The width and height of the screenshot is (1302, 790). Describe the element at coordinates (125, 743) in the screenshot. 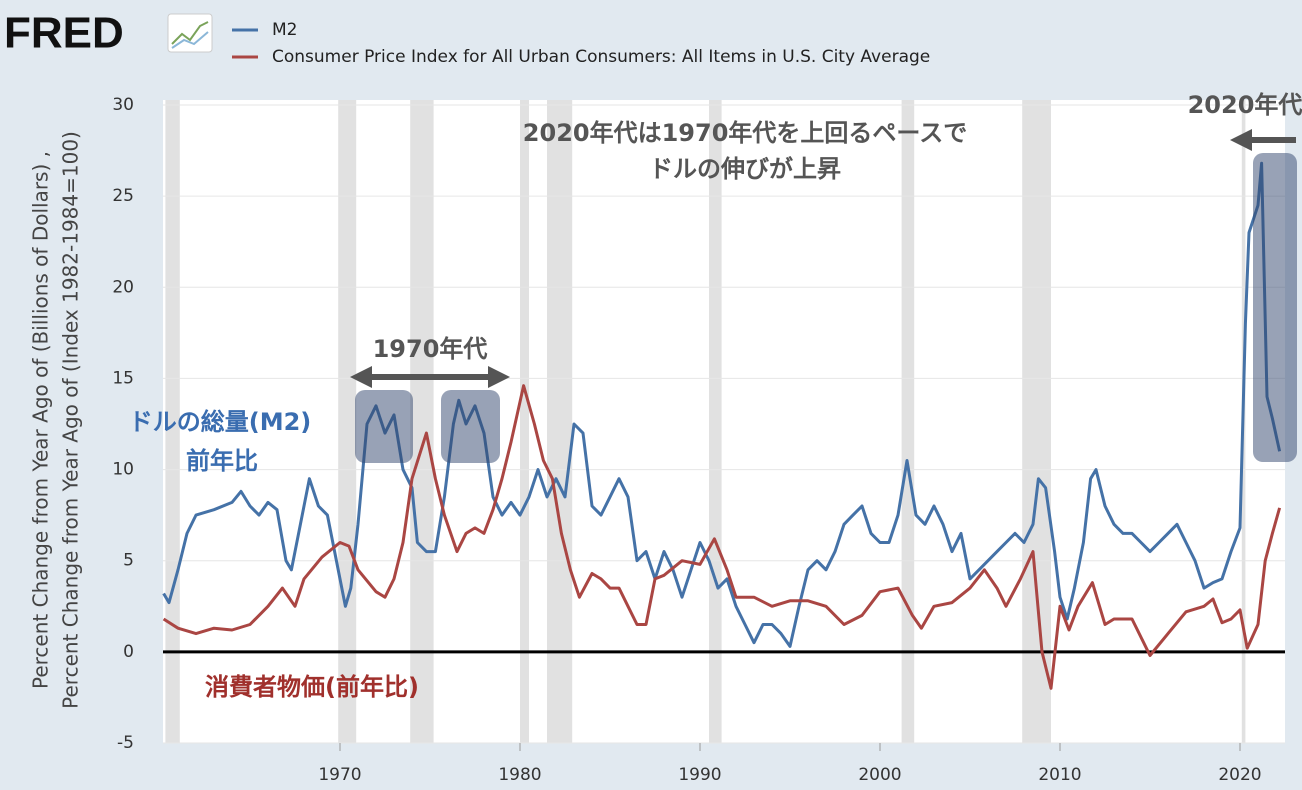

I see `y-tick-label: -5` at that location.